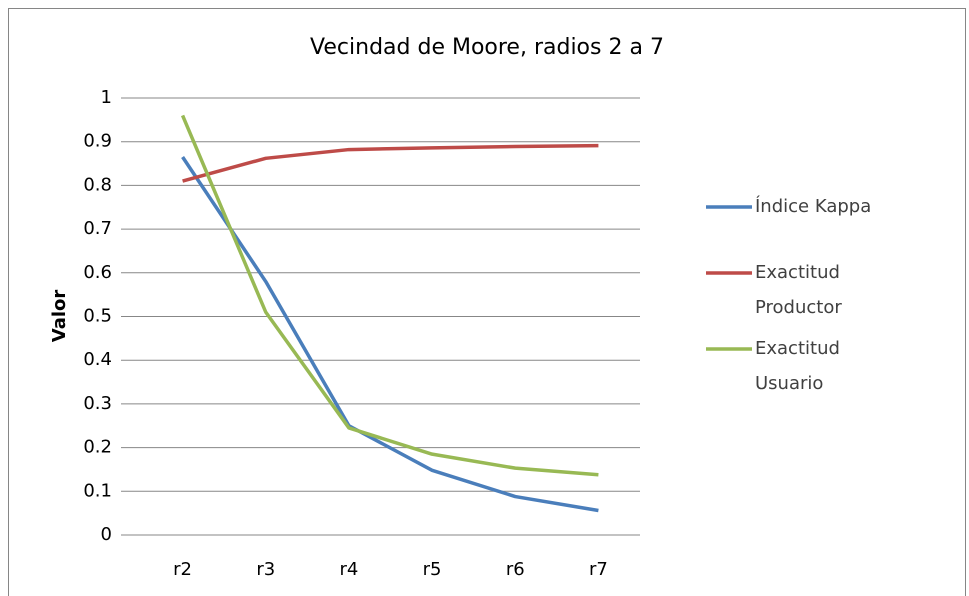 Image resolution: width=969 pixels, height=596 pixels. What do you see at coordinates (97, 228) in the screenshot?
I see `y-tick-label: 0.7` at bounding box center [97, 228].